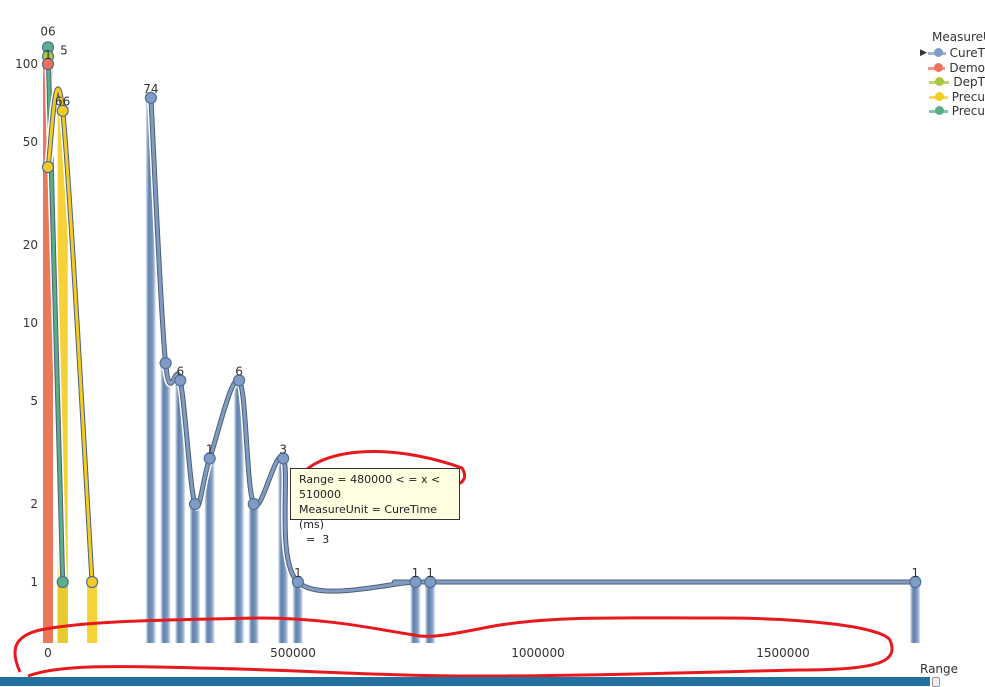  What do you see at coordinates (370, 487) in the screenshot?
I see `tooltip-range: Range = 480000 < = x < 510000` at bounding box center [370, 487].